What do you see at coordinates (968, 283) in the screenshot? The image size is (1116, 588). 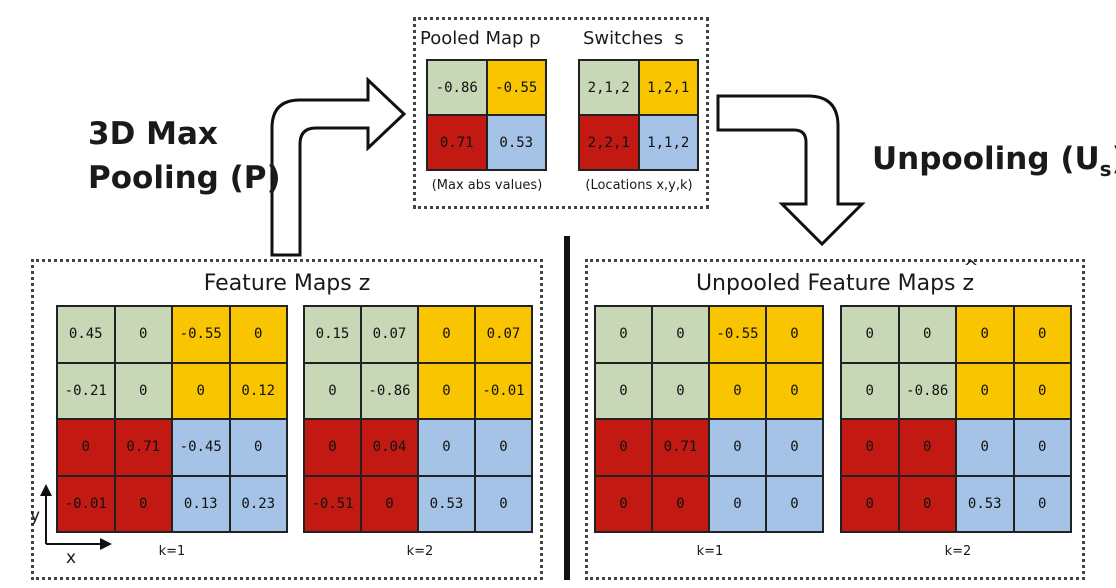 I see `unpooled-z-symbol: z` at bounding box center [968, 283].